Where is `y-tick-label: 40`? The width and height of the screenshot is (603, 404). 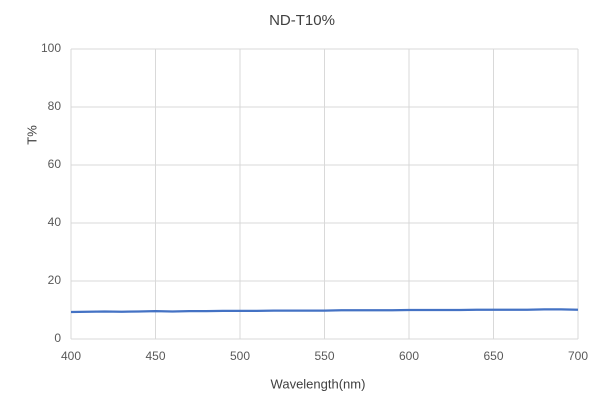 y-tick-label: 40 is located at coordinates (55, 222).